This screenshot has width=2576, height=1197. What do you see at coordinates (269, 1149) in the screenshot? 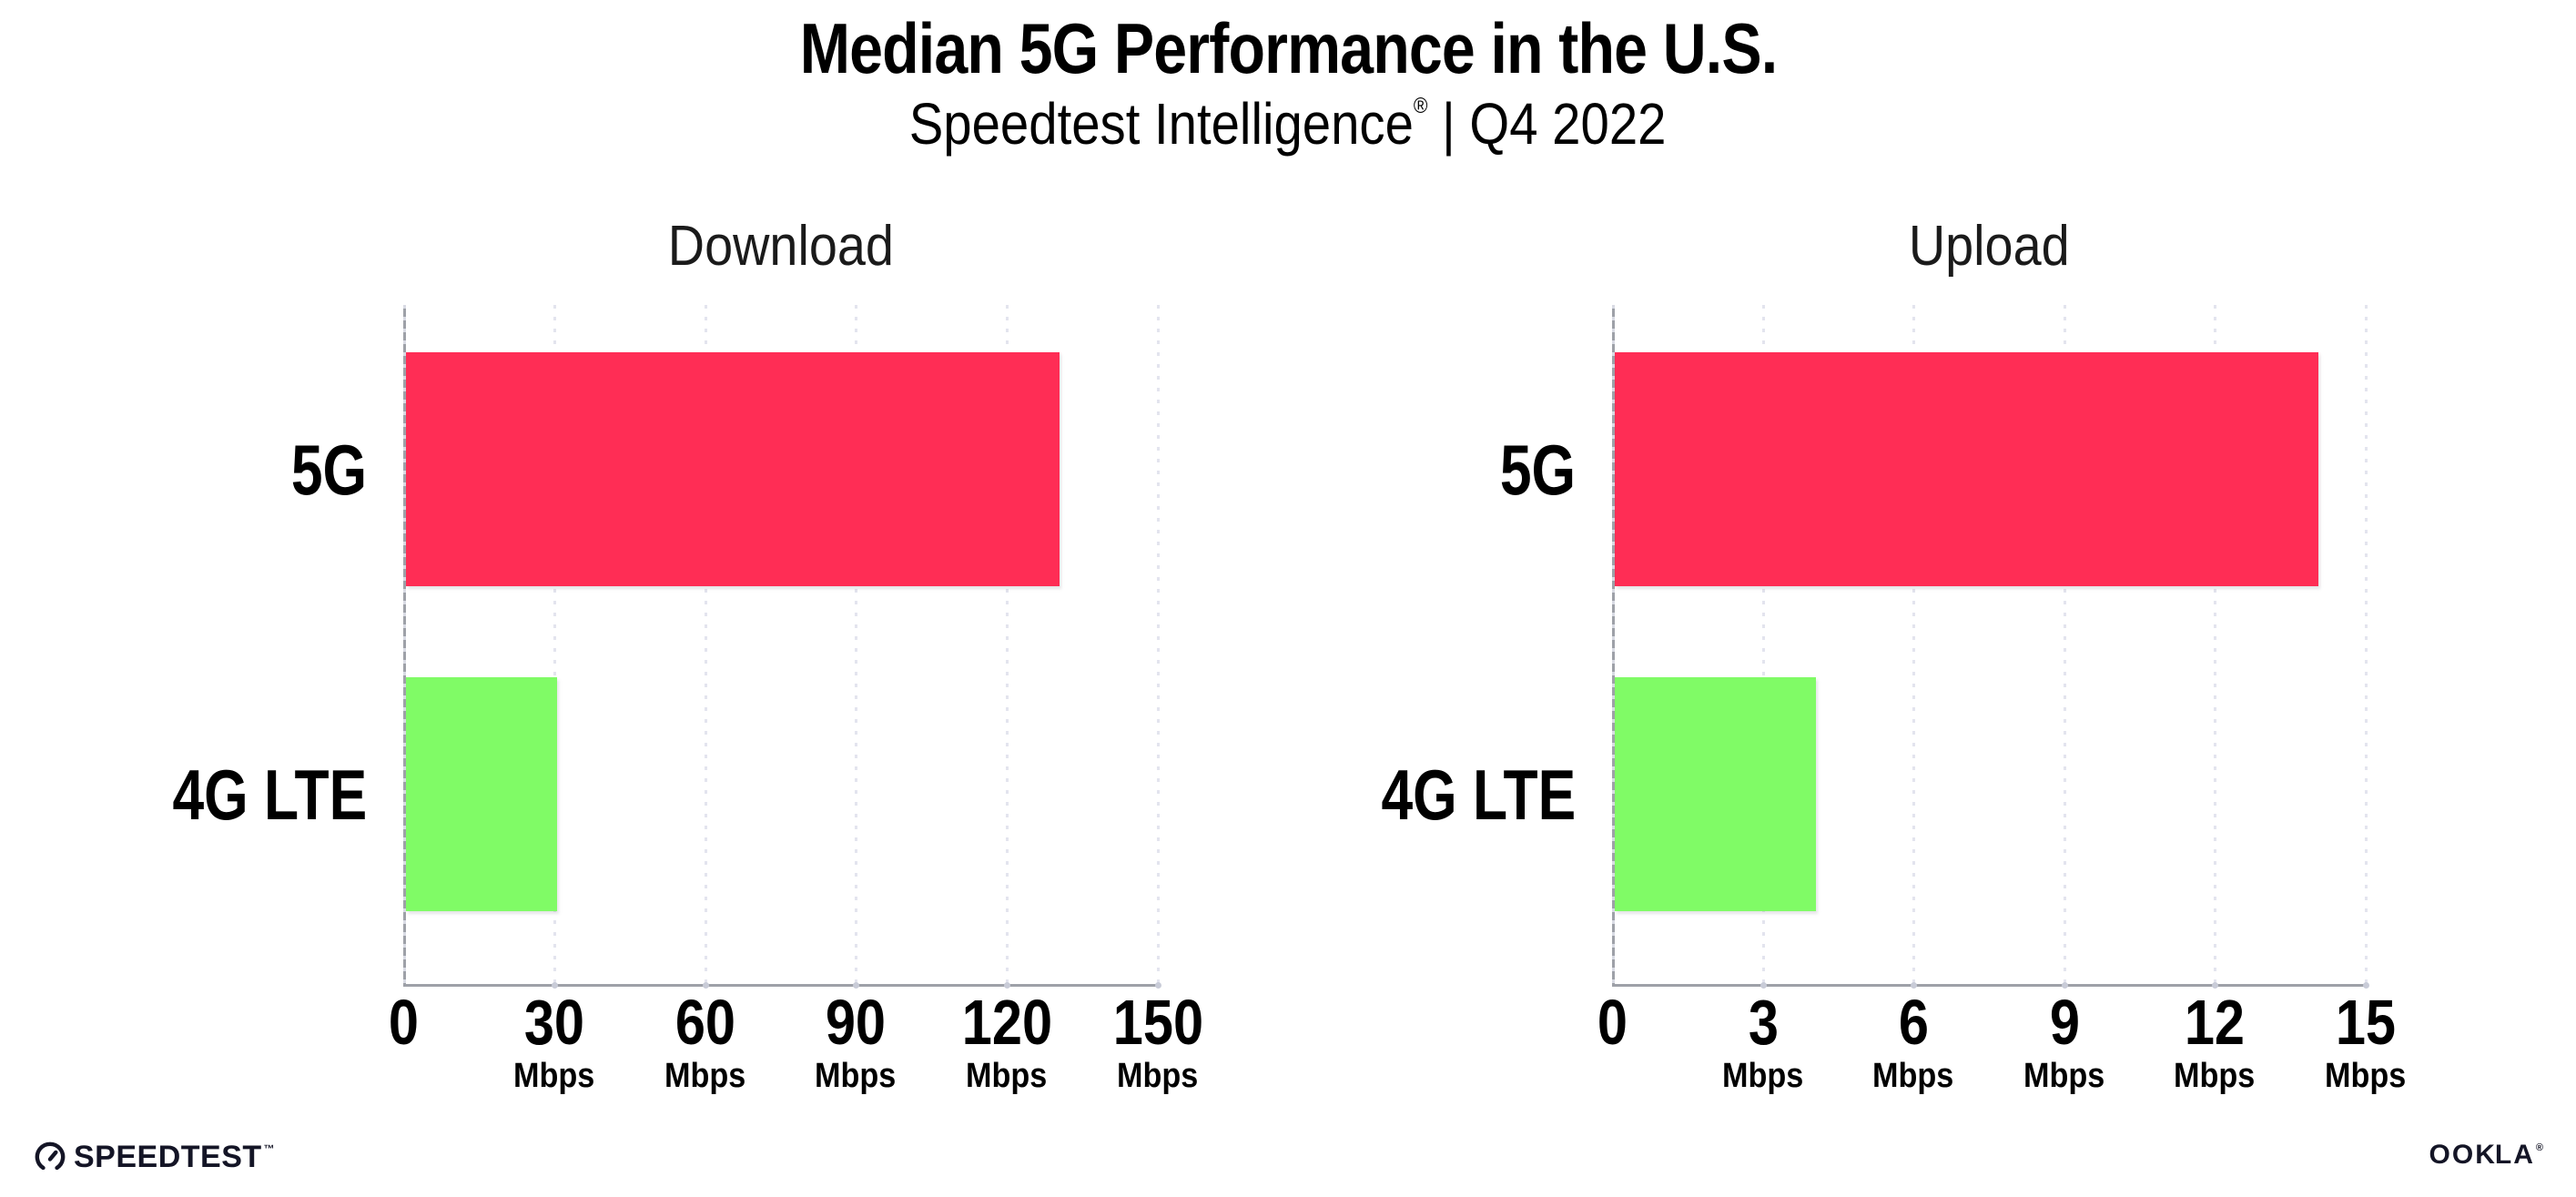
I see `trademark-symbol: ™` at bounding box center [269, 1149].